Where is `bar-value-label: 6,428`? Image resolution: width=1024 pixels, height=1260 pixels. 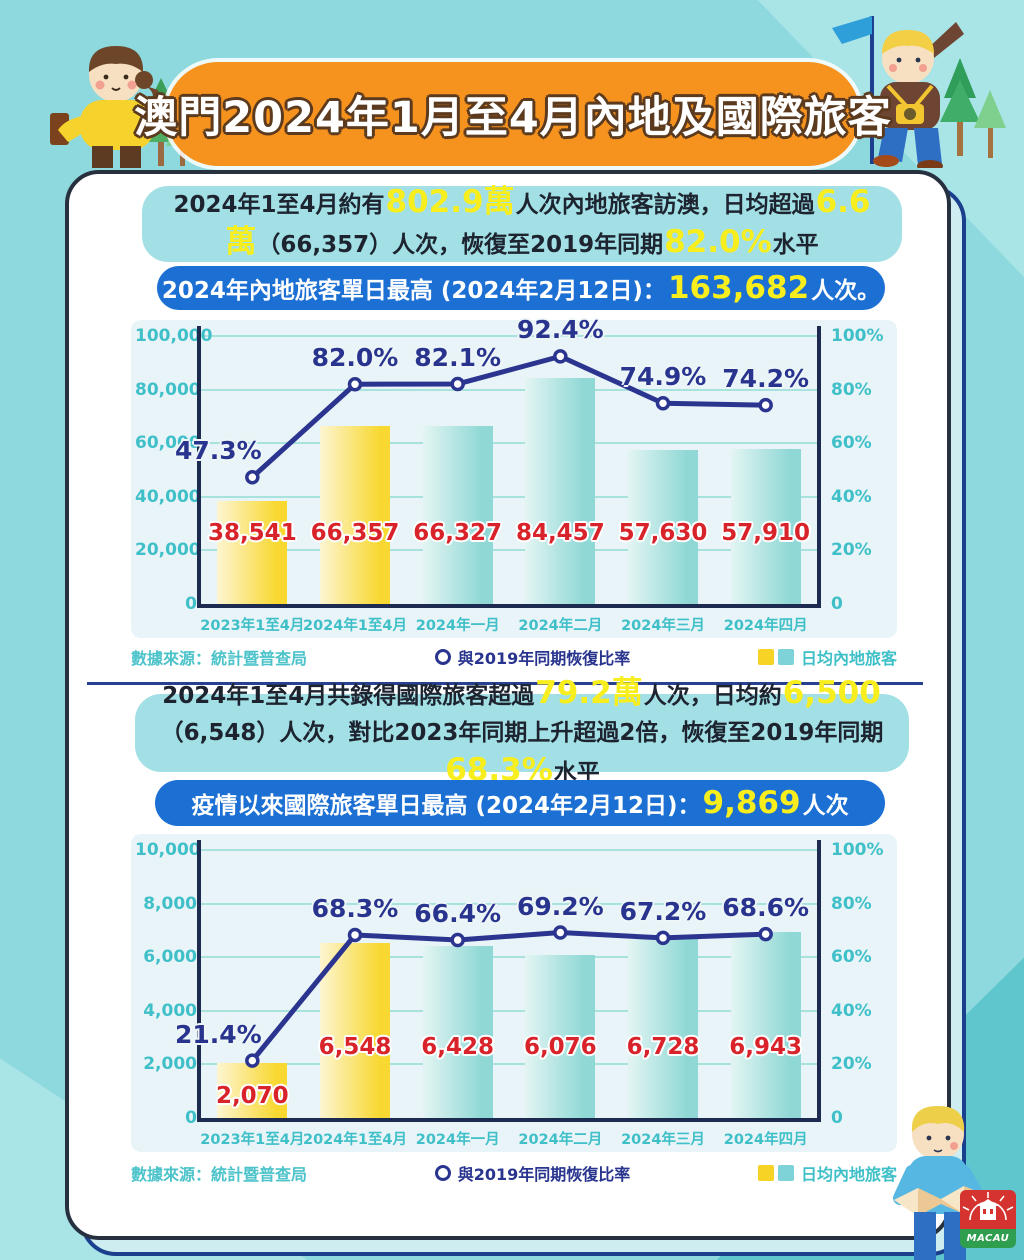
bar-value-label: 6,428 is located at coordinates (458, 1047).